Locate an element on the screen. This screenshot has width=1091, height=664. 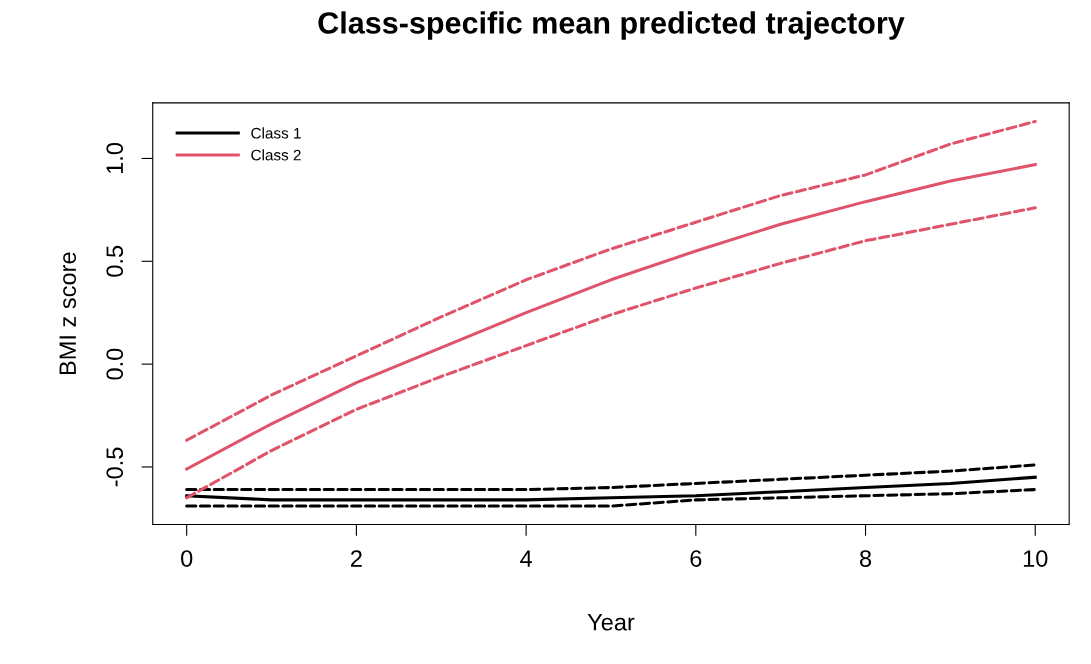
x-tick-label: 6 is located at coordinates (696, 558).